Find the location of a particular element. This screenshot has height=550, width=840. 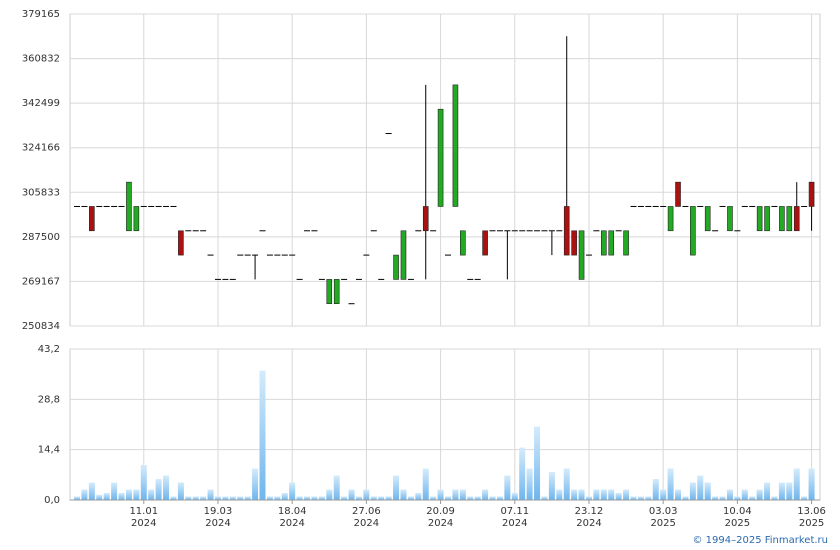

y-tick-label: 14,4 is located at coordinates (49, 450).